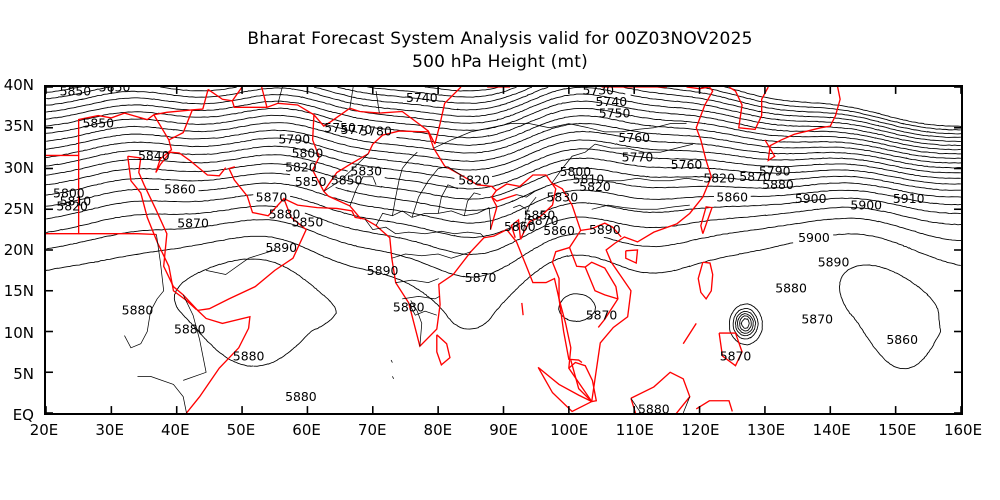 The height and width of the screenshot is (500, 1000). What do you see at coordinates (109, 430) in the screenshot?
I see `x-axis-tick-label: 30E` at bounding box center [109, 430].